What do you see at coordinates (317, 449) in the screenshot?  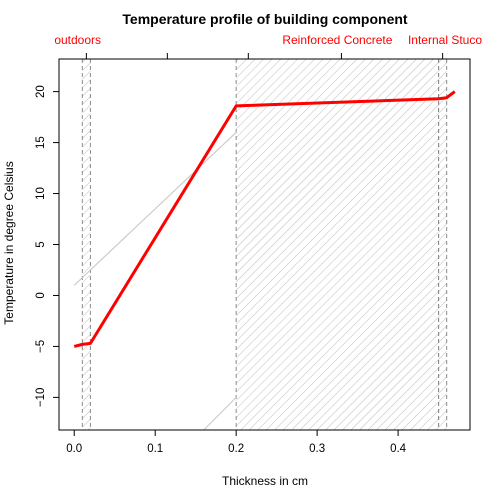 I see `x-tick-label: 0.3` at bounding box center [317, 449].